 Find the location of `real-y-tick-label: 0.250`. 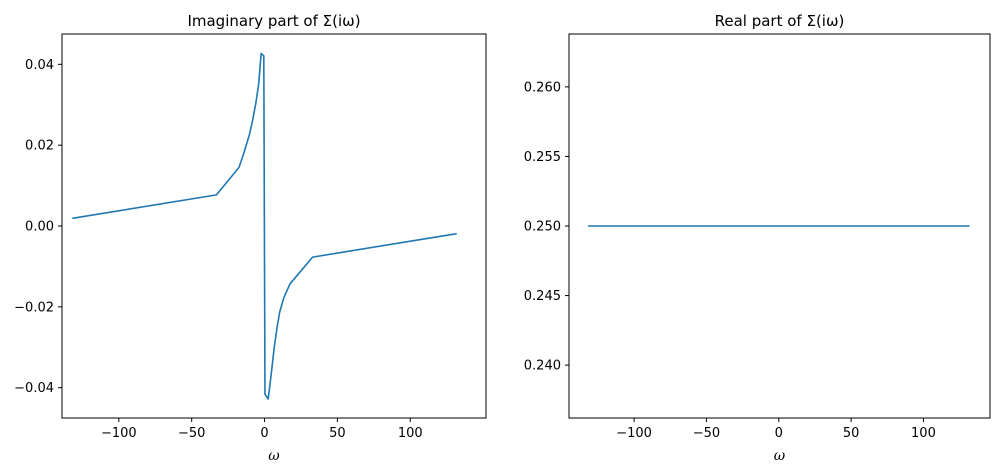

real-y-tick-label: 0.250 is located at coordinates (542, 227).